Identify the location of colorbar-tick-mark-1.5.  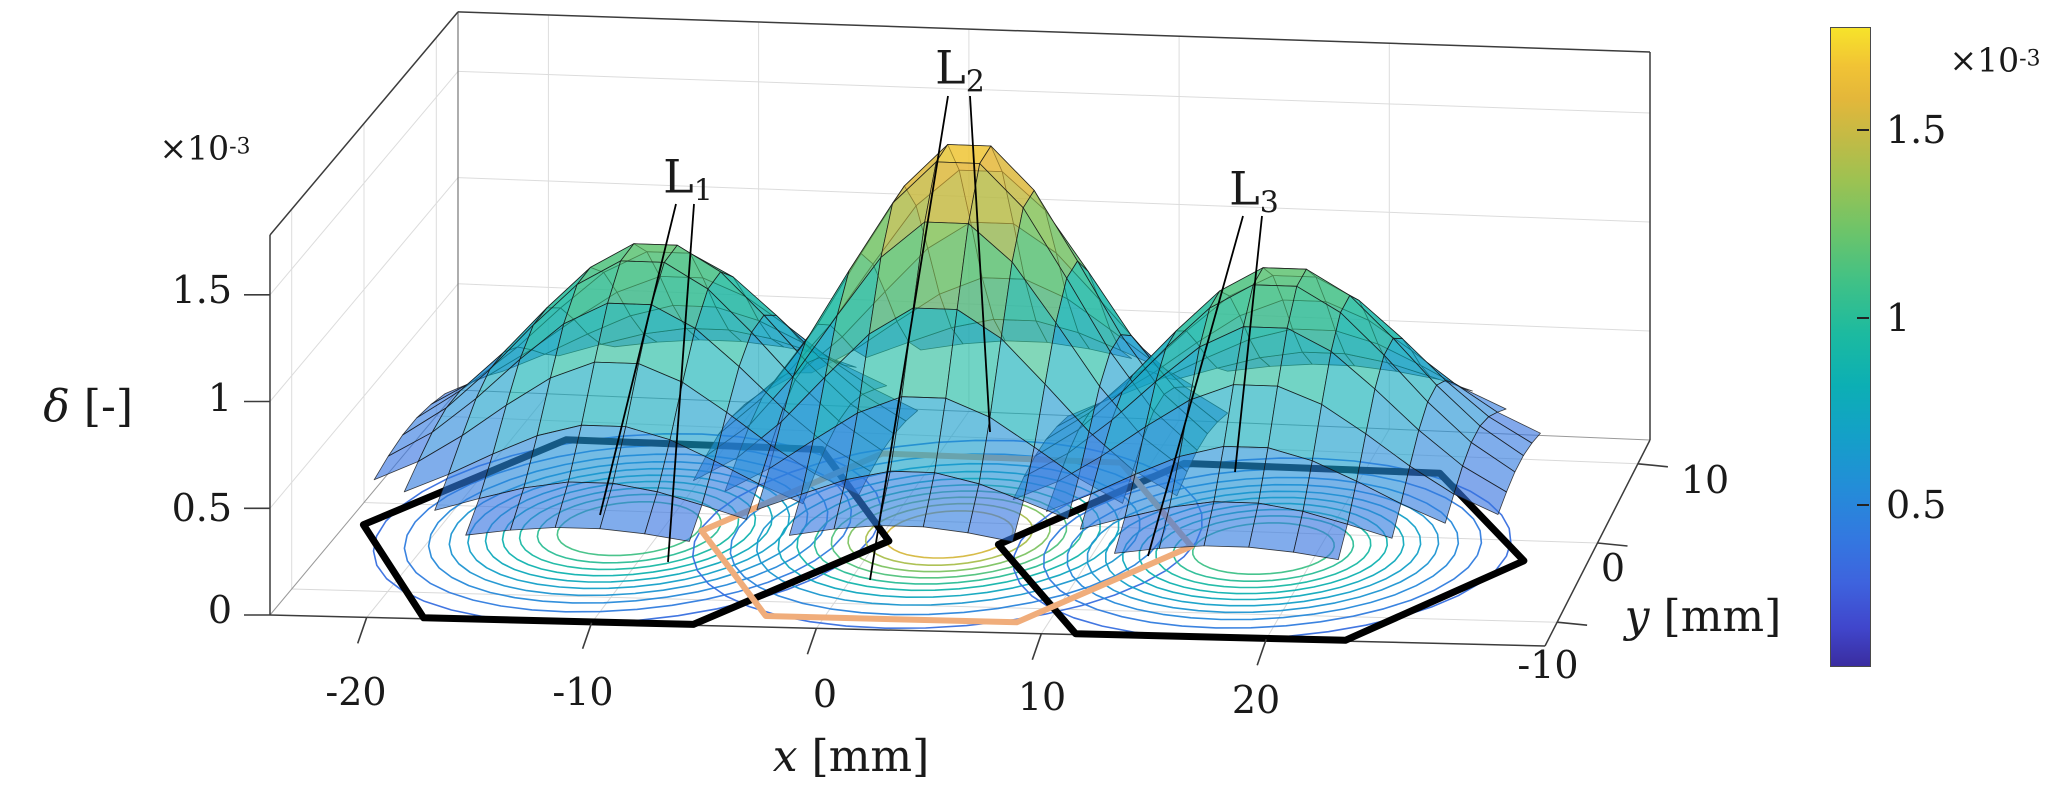
(1863, 130).